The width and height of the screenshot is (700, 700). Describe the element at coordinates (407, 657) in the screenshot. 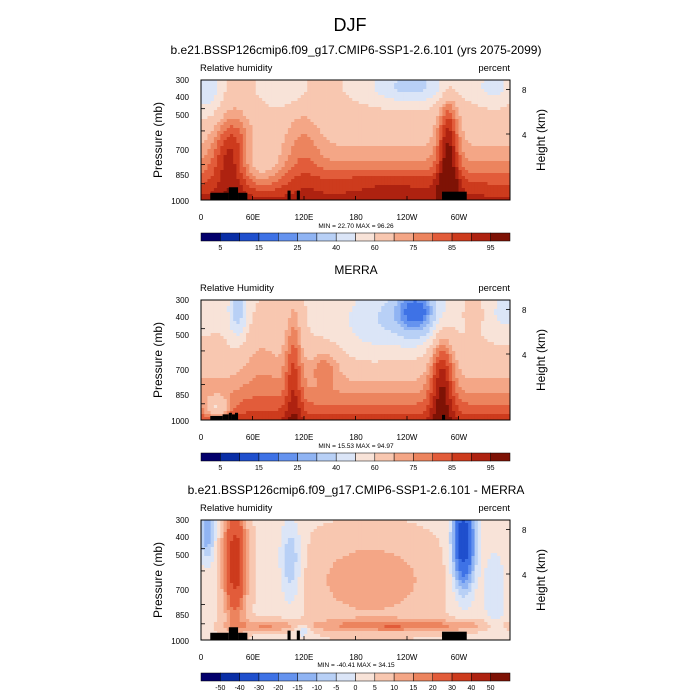

I see `tick-label: 120W` at that location.